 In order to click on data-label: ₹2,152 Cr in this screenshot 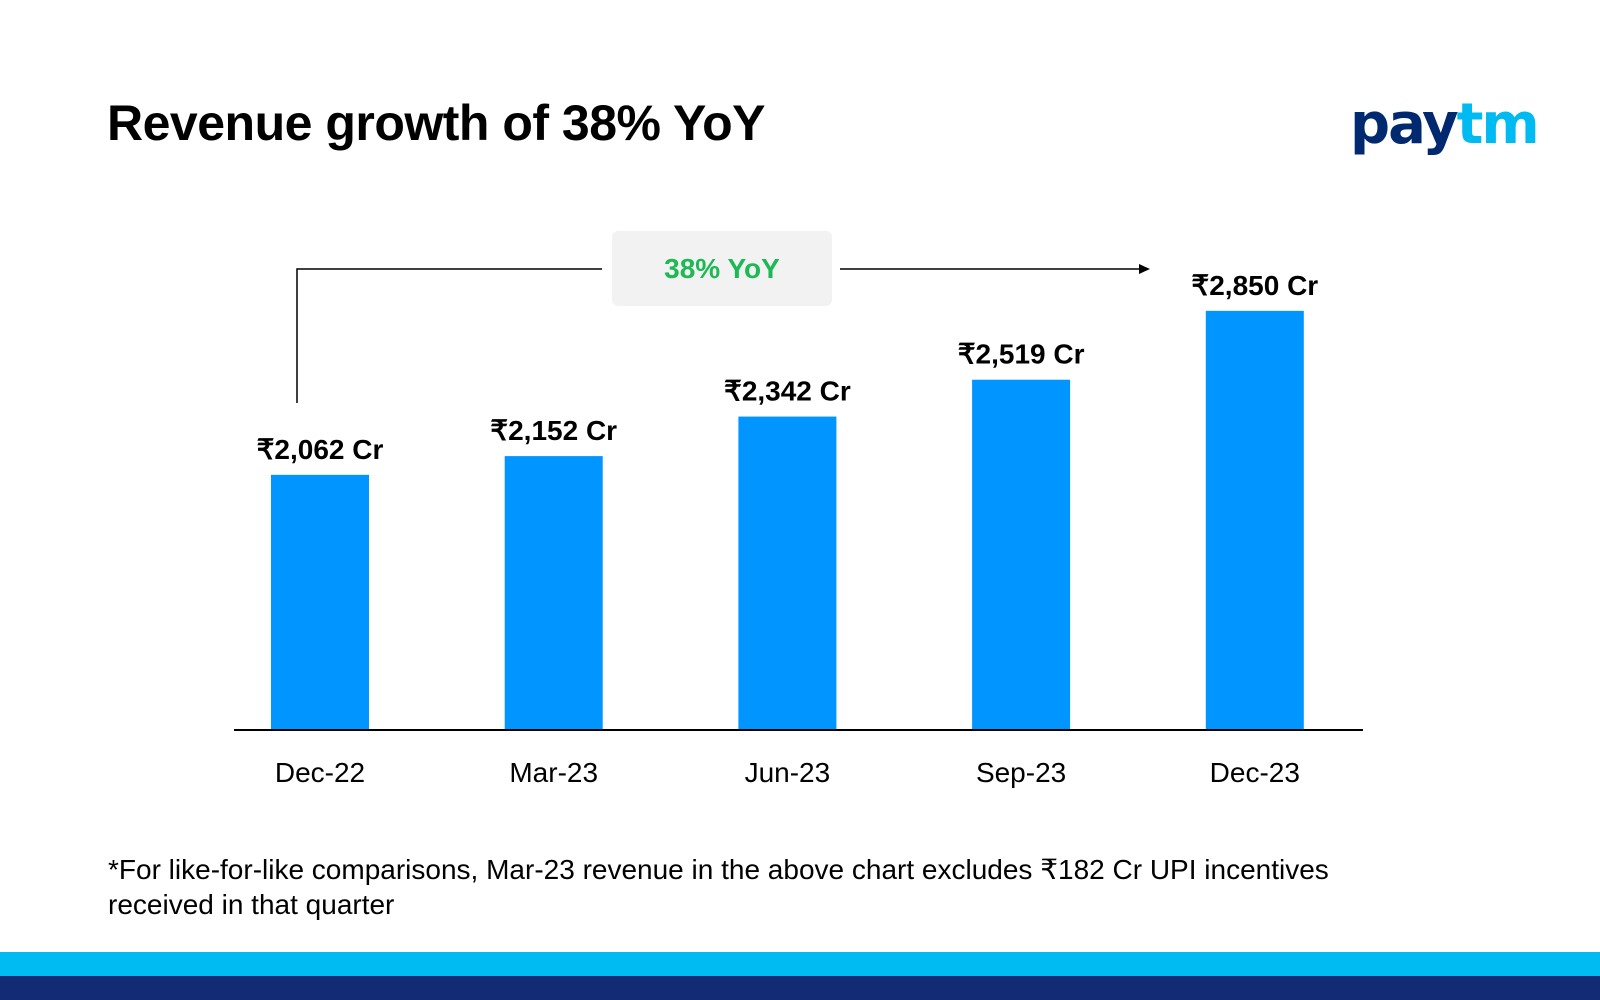, I will do `click(553, 430)`.